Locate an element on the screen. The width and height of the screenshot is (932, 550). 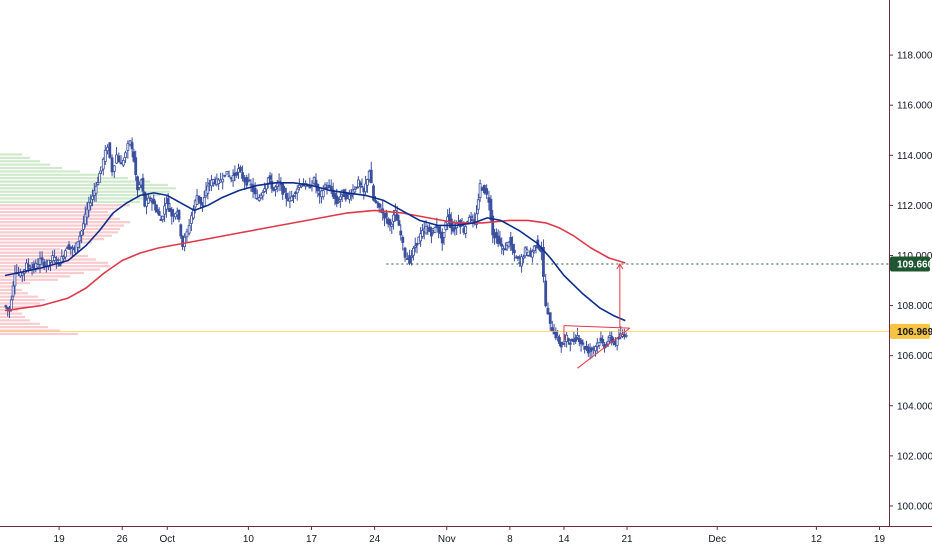
time-tick-label: 26 is located at coordinates (123, 539).